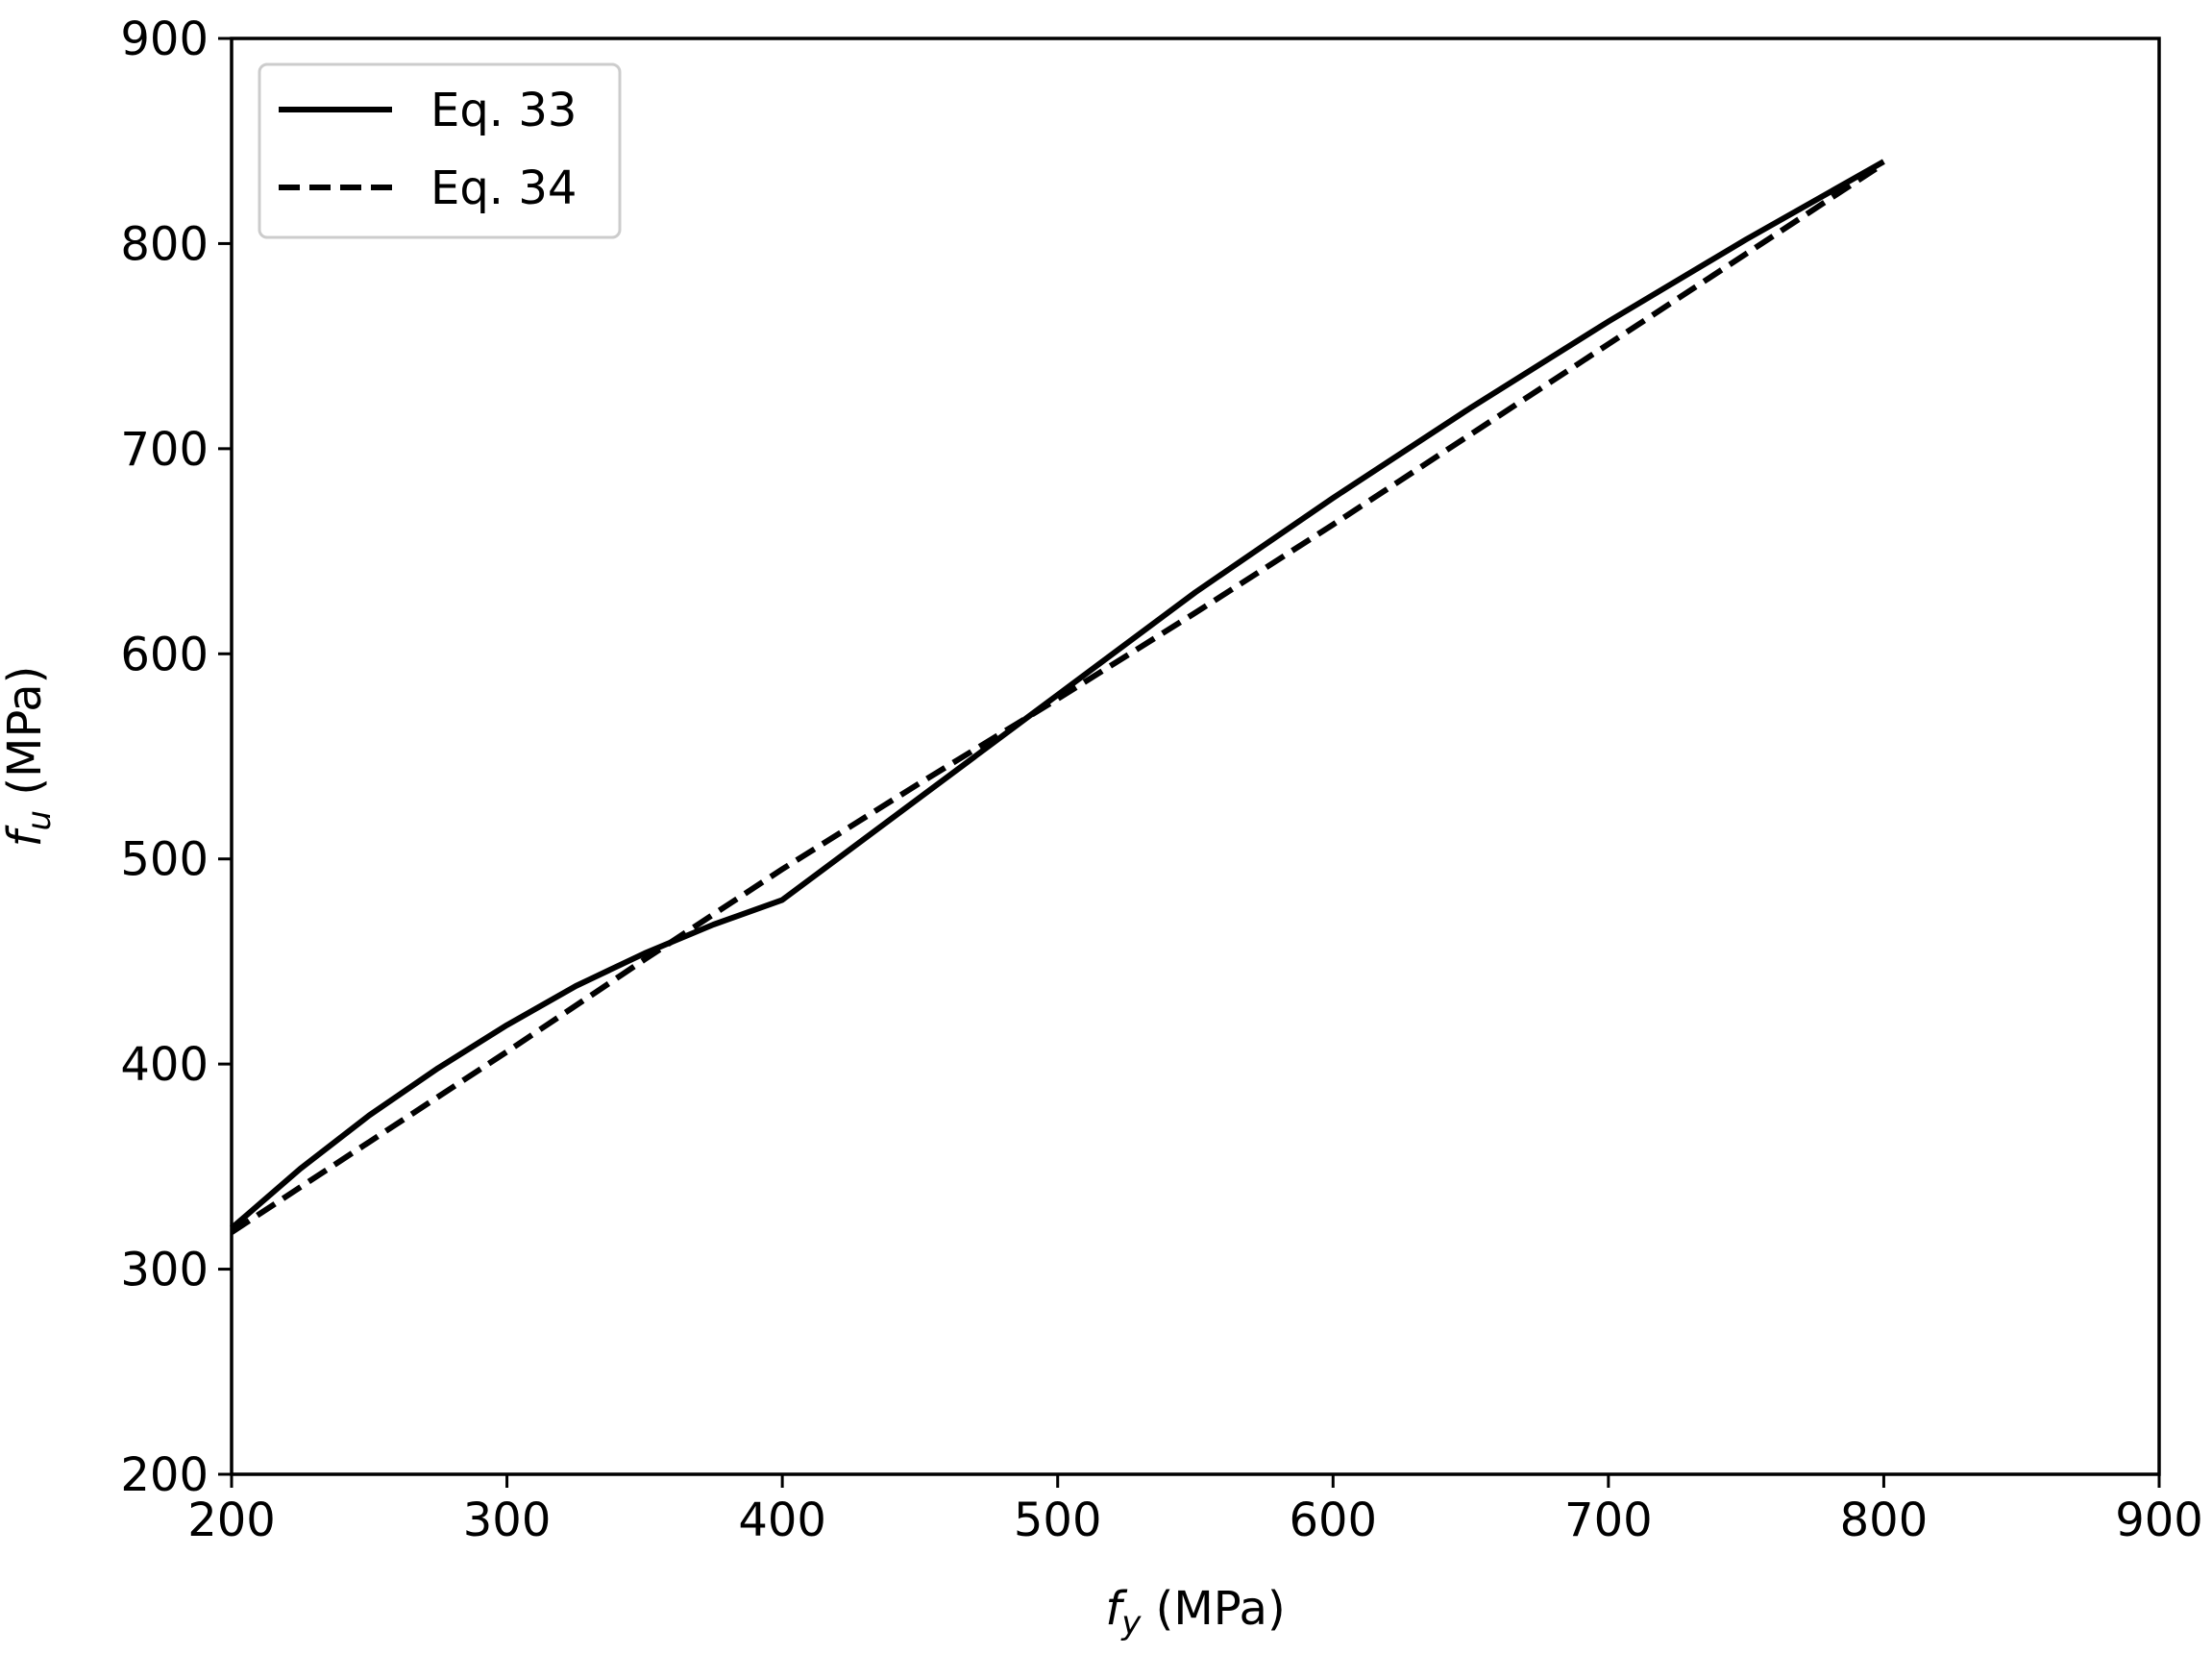 This screenshot has width=2212, height=1654. Describe the element at coordinates (164, 860) in the screenshot. I see `y-tick-label: 500` at that location.